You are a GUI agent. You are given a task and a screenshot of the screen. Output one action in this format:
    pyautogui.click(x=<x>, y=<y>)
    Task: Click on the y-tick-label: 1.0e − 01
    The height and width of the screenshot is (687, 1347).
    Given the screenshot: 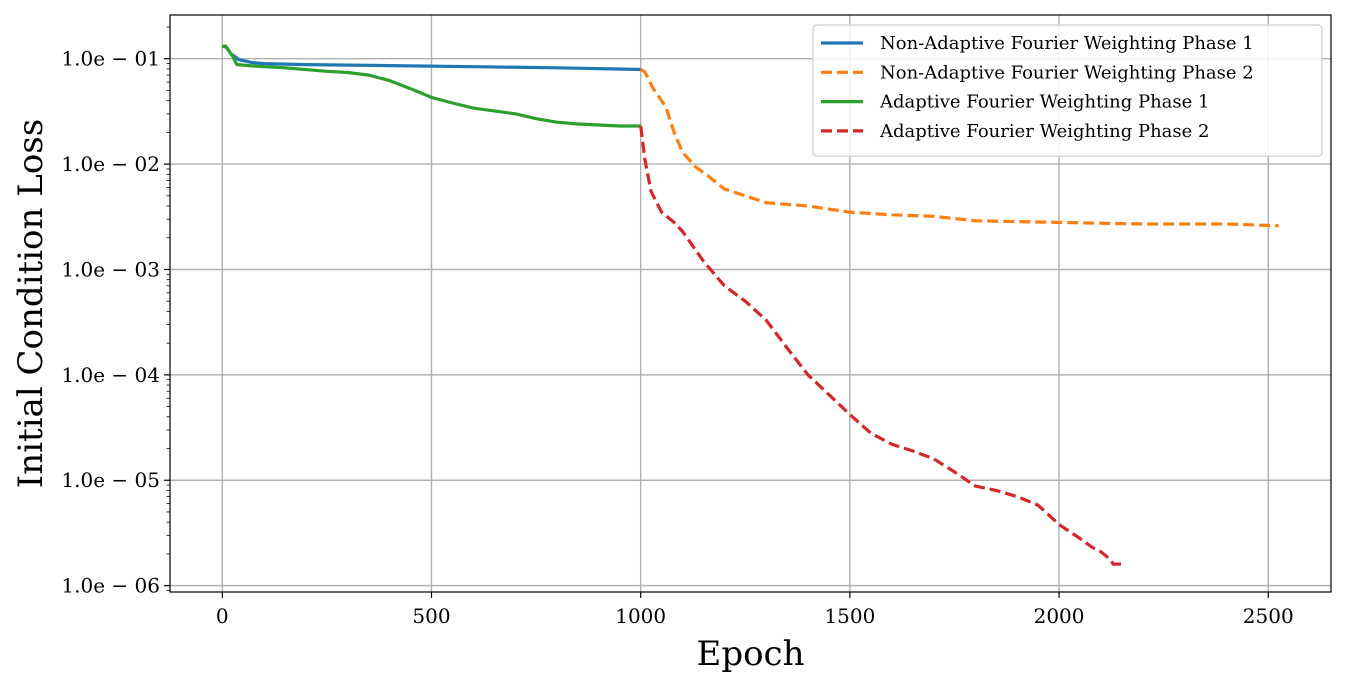 What is the action you would take?
    pyautogui.click(x=110, y=59)
    